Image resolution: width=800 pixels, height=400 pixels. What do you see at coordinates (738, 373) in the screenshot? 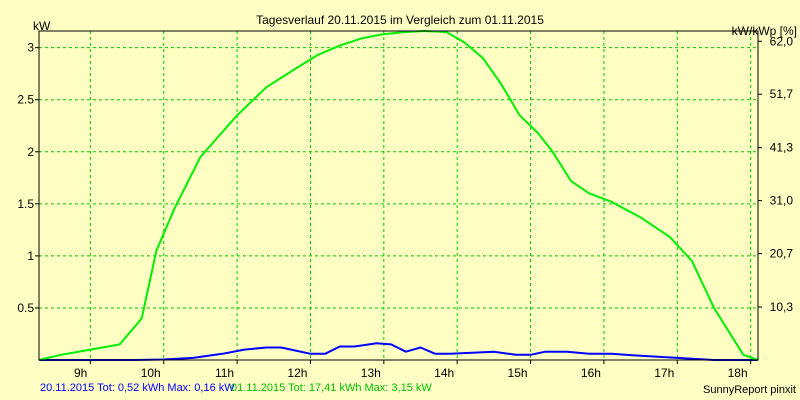
I see `x-tick-label: 18h` at bounding box center [738, 373].